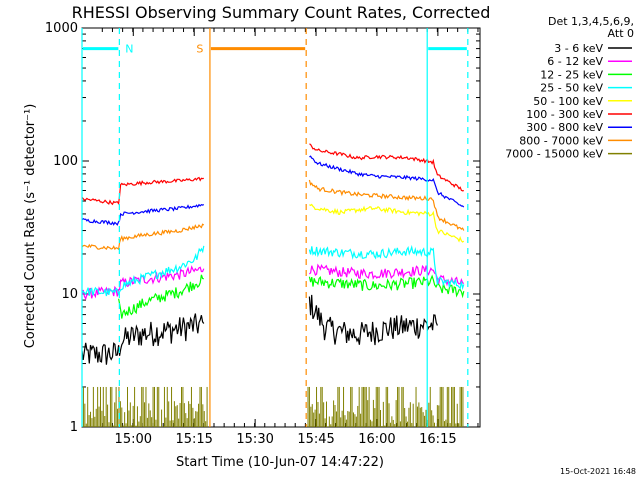  Describe the element at coordinates (199, 49) in the screenshot. I see `marker-label: S` at that location.